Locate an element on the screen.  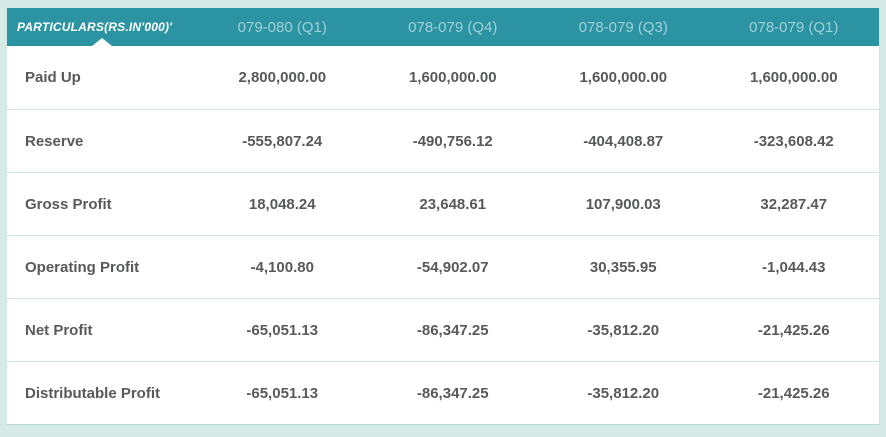
column-header-078-079-q4: 078-079 (Q4) is located at coordinates (453, 27).